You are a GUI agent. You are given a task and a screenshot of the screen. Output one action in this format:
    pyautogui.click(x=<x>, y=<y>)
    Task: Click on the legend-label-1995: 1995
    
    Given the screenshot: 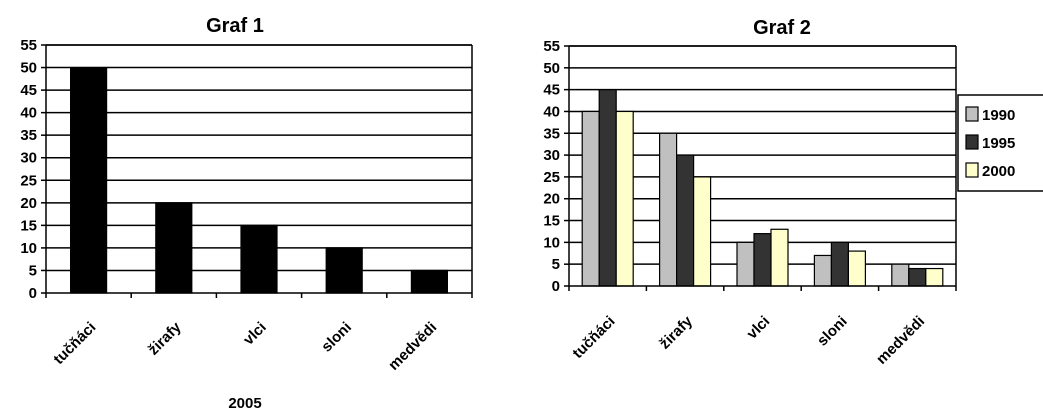 What is the action you would take?
    pyautogui.click(x=998, y=143)
    